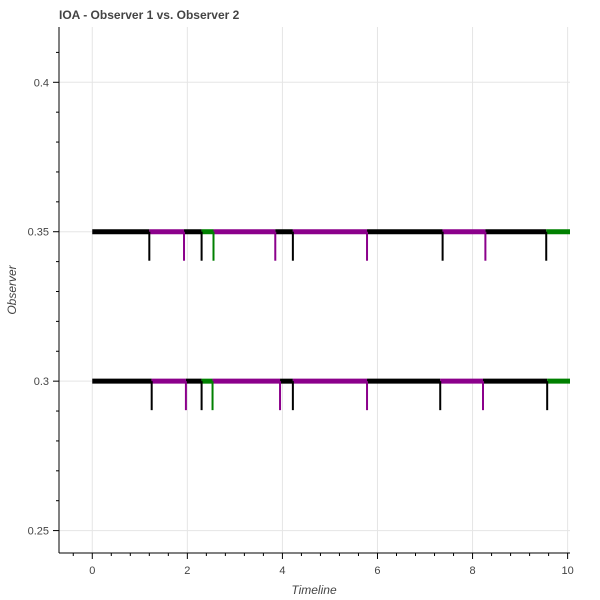 This screenshot has height=600, width=600. I want to click on x-tick-label: 10, so click(567, 571).